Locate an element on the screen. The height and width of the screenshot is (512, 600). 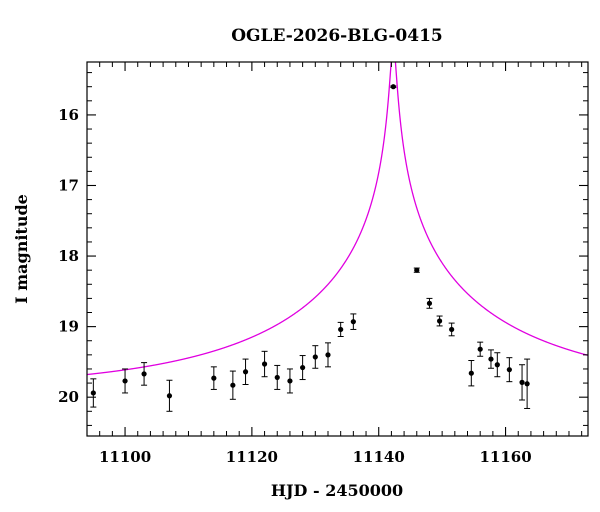
x-tick-label: 11140 is located at coordinates (379, 457).